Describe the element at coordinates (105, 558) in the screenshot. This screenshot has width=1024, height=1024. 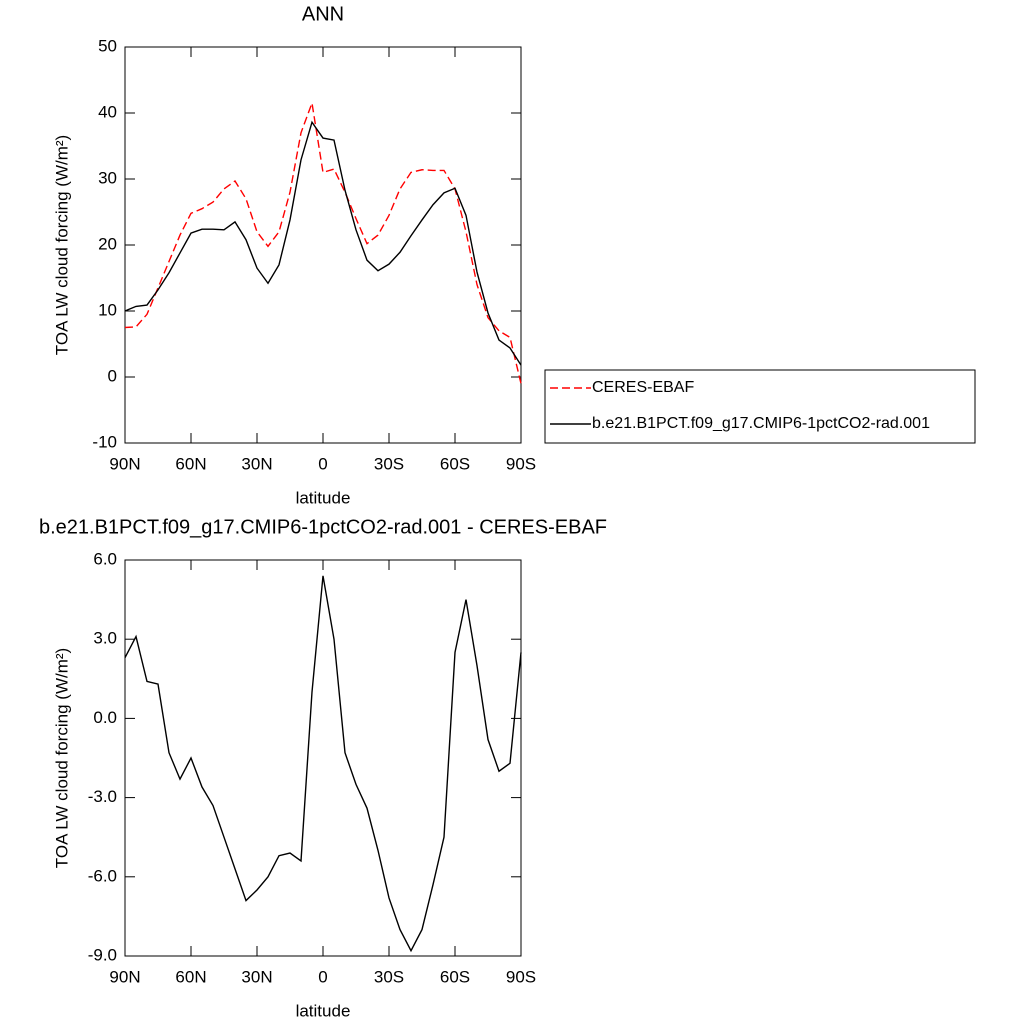
I see `y-tick-label: 6.0` at that location.